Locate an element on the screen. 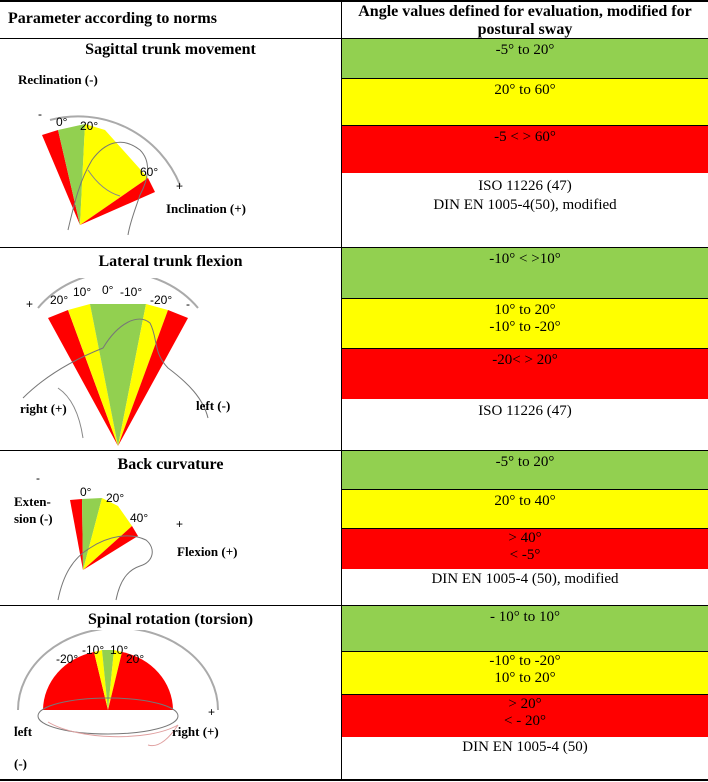 Image resolution: width=708 pixels, height=782 pixels. sagittal-red-sector is located at coordinates (61, 177).